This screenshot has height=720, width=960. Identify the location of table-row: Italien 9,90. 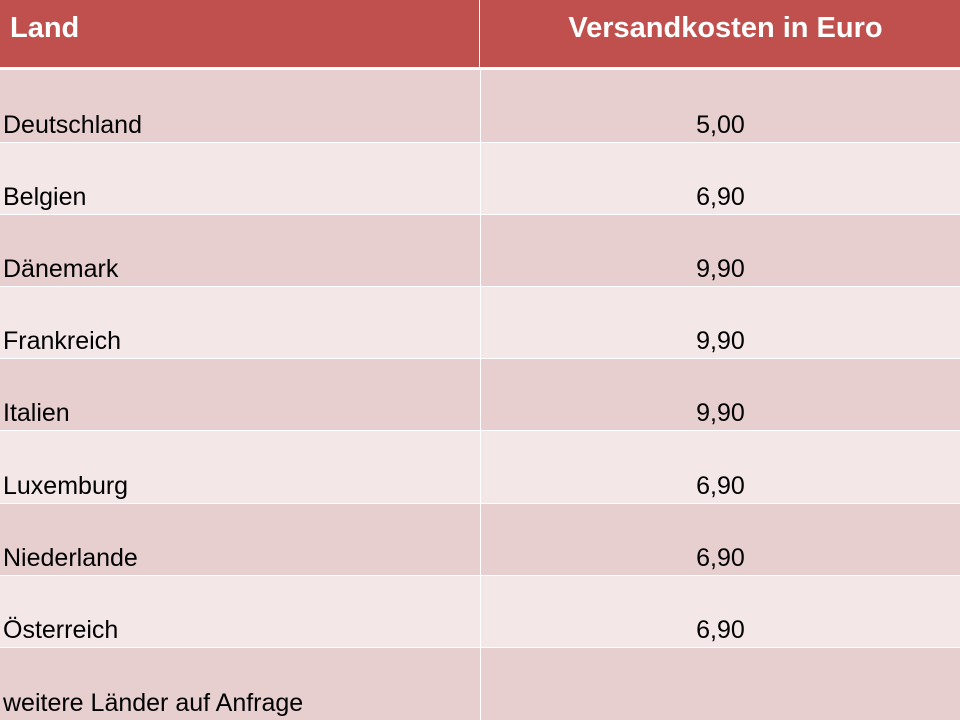
(480, 395).